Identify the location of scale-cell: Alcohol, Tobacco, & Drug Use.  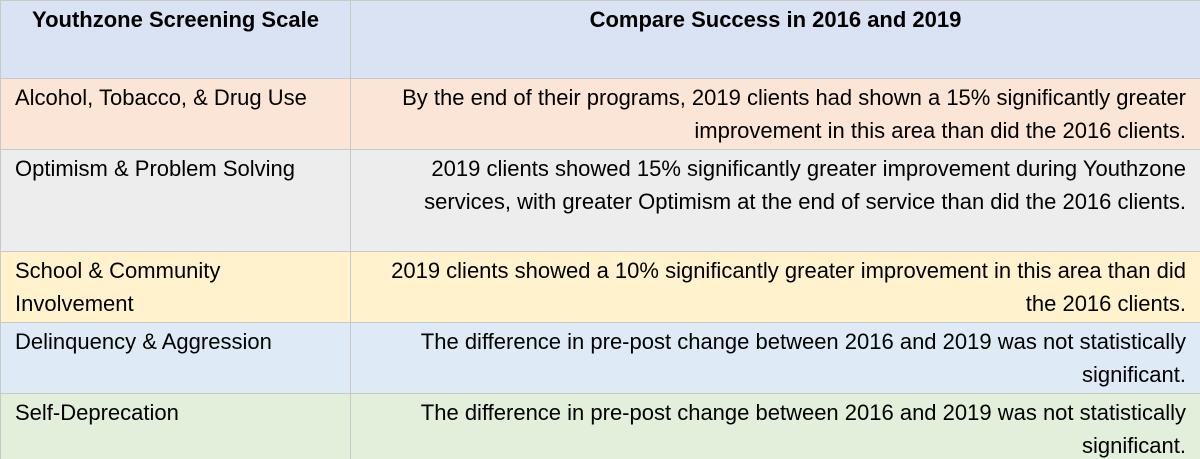
(175, 114).